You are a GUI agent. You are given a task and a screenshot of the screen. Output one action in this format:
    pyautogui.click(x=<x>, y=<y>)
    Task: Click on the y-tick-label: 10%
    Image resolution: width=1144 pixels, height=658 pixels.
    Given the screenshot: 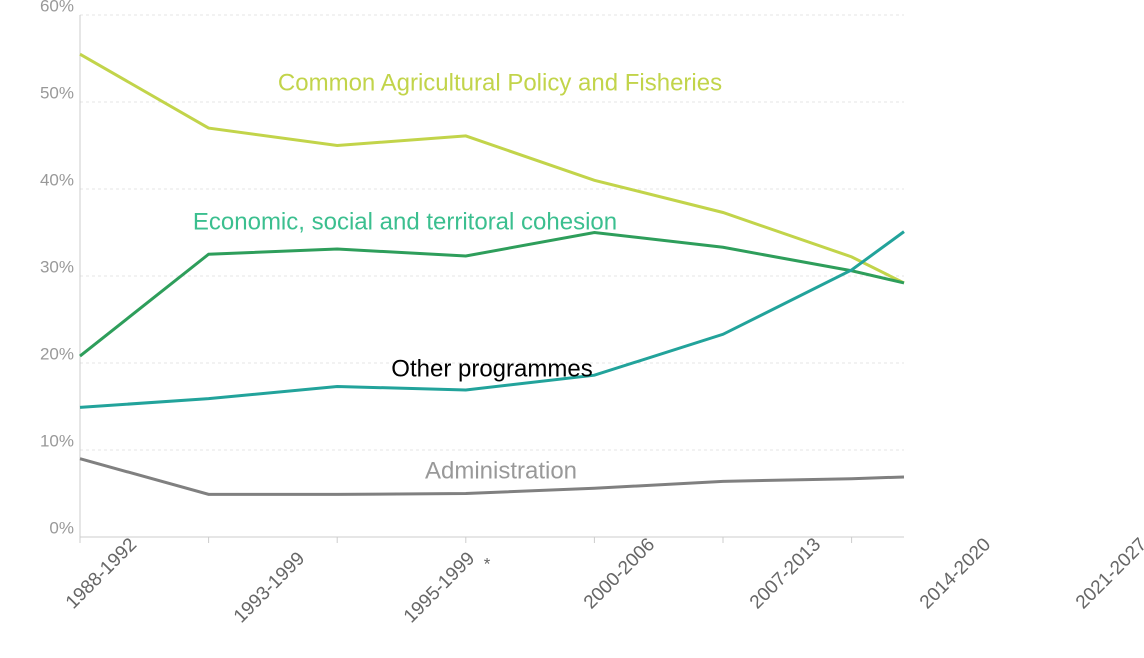 What is the action you would take?
    pyautogui.click(x=57, y=440)
    